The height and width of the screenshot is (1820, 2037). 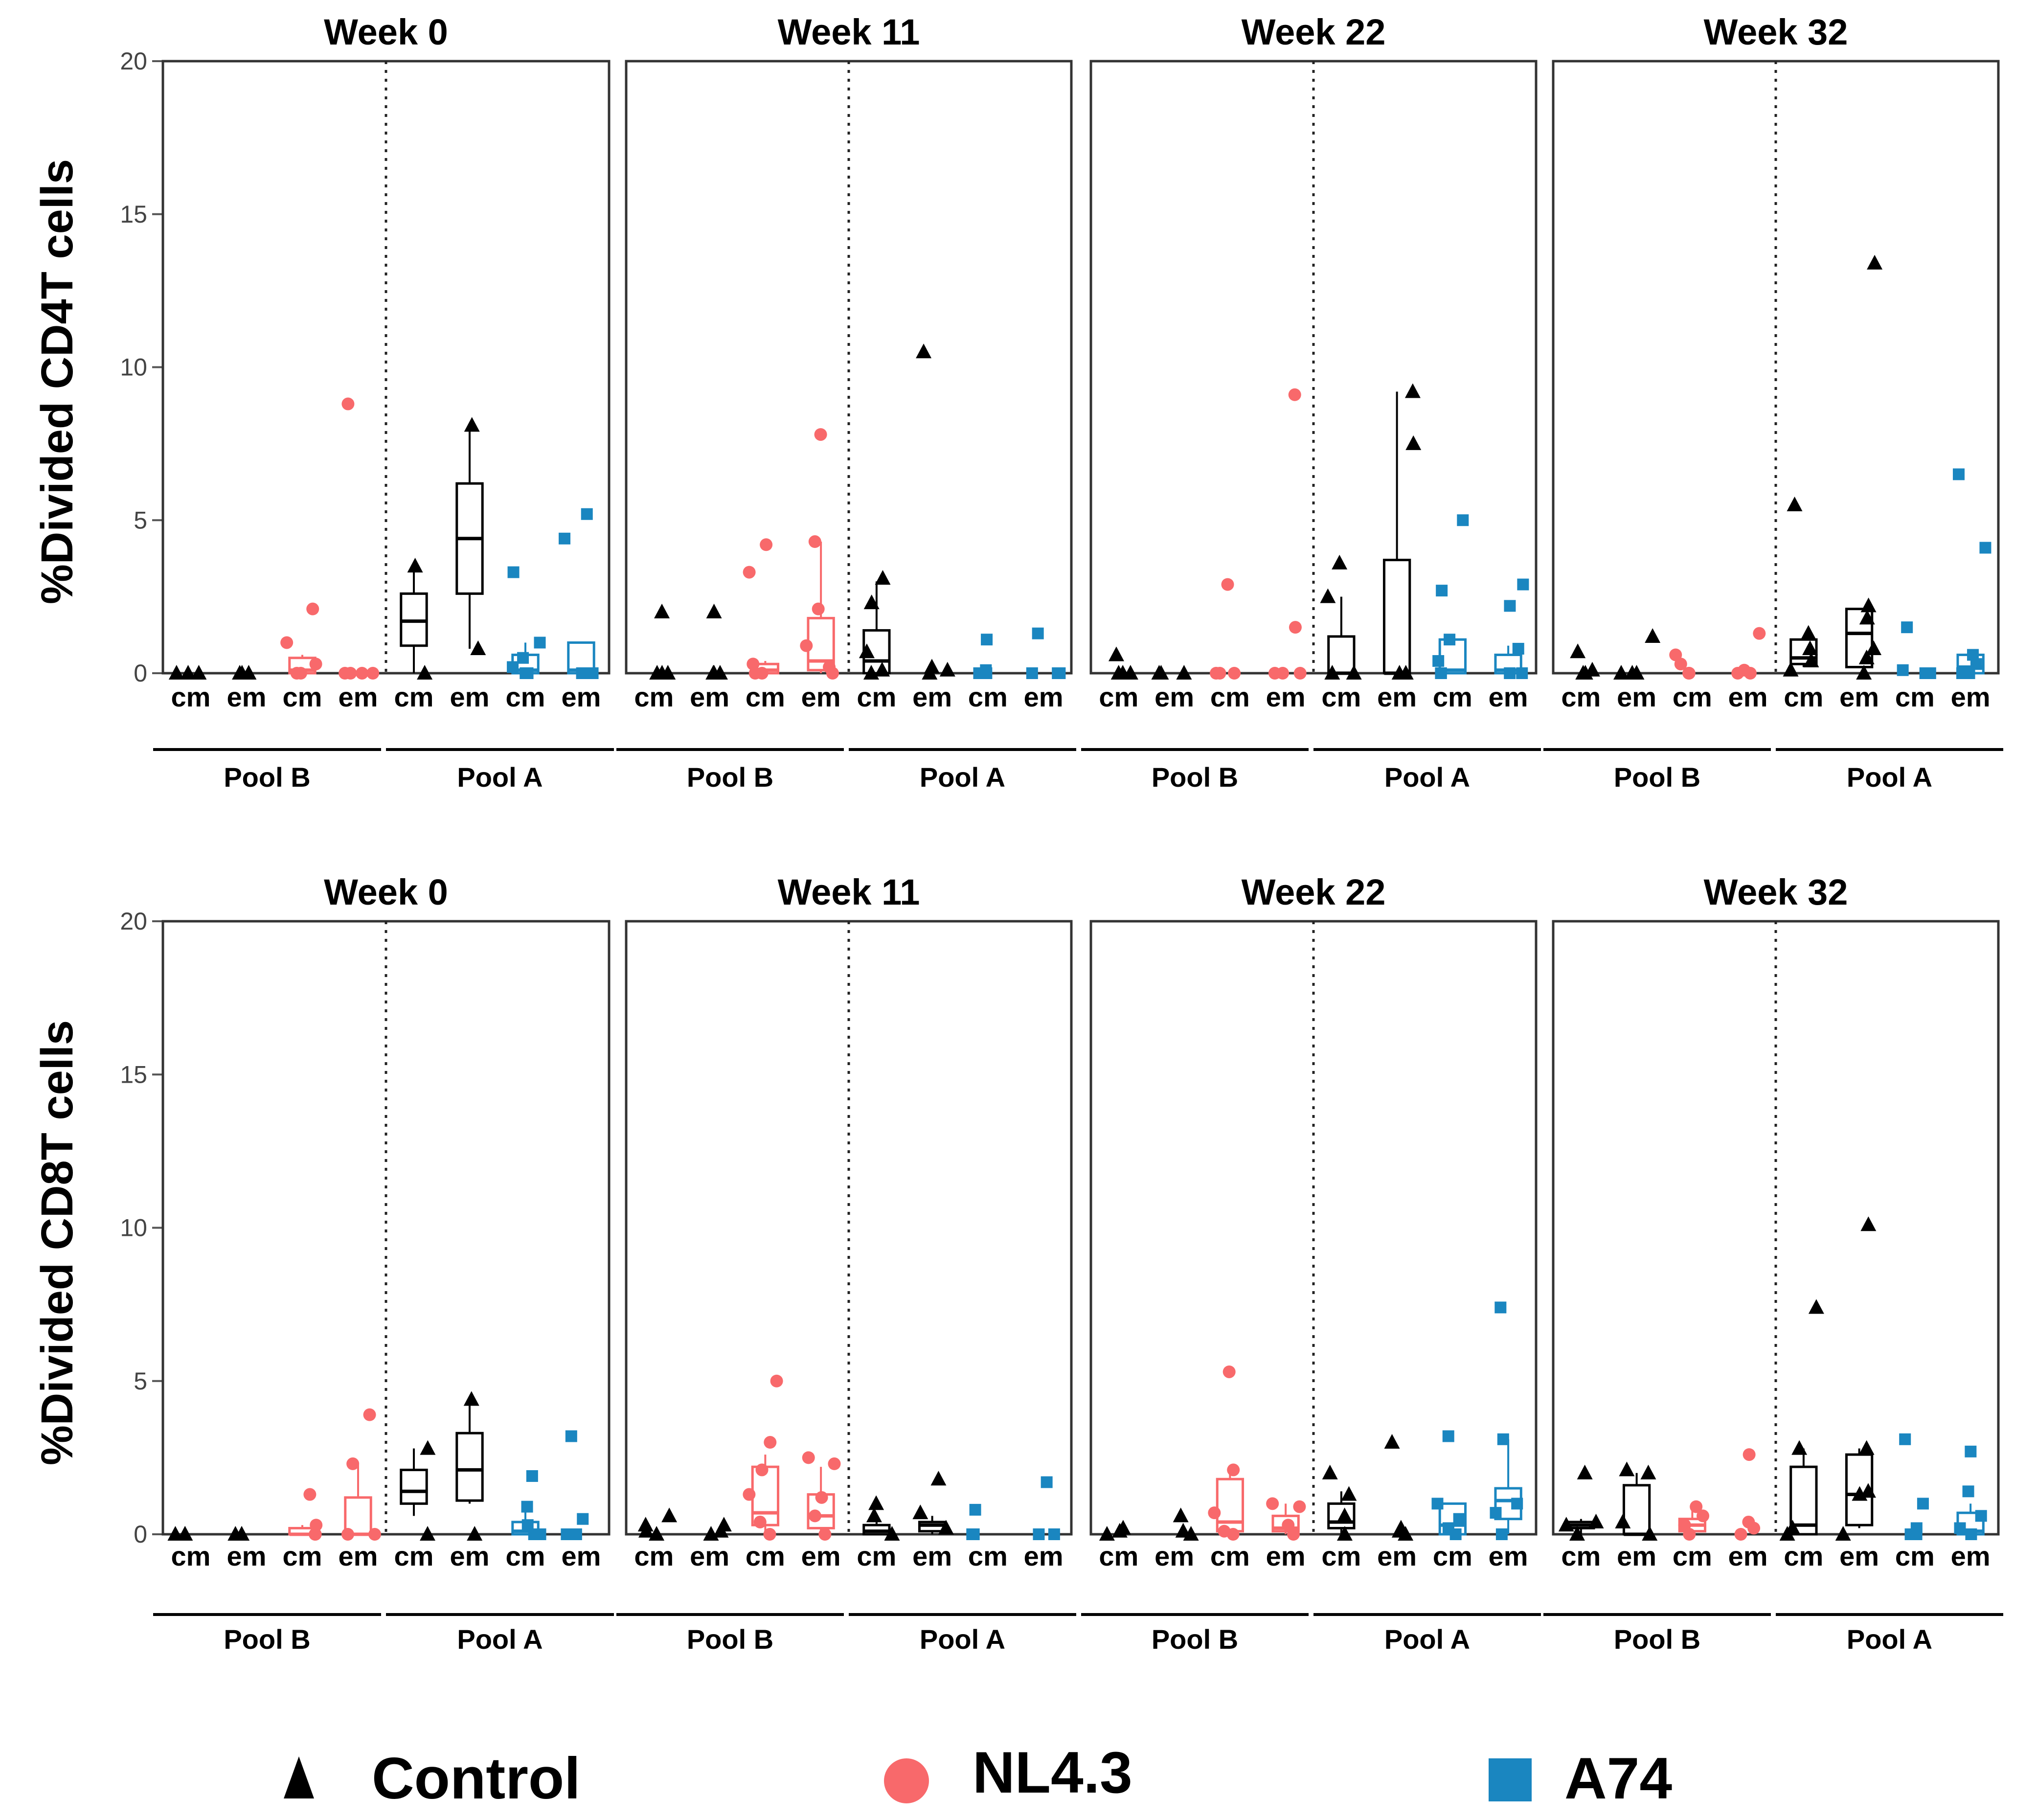 What do you see at coordinates (133, 921) in the screenshot?
I see `y-tick-label: 20` at bounding box center [133, 921].